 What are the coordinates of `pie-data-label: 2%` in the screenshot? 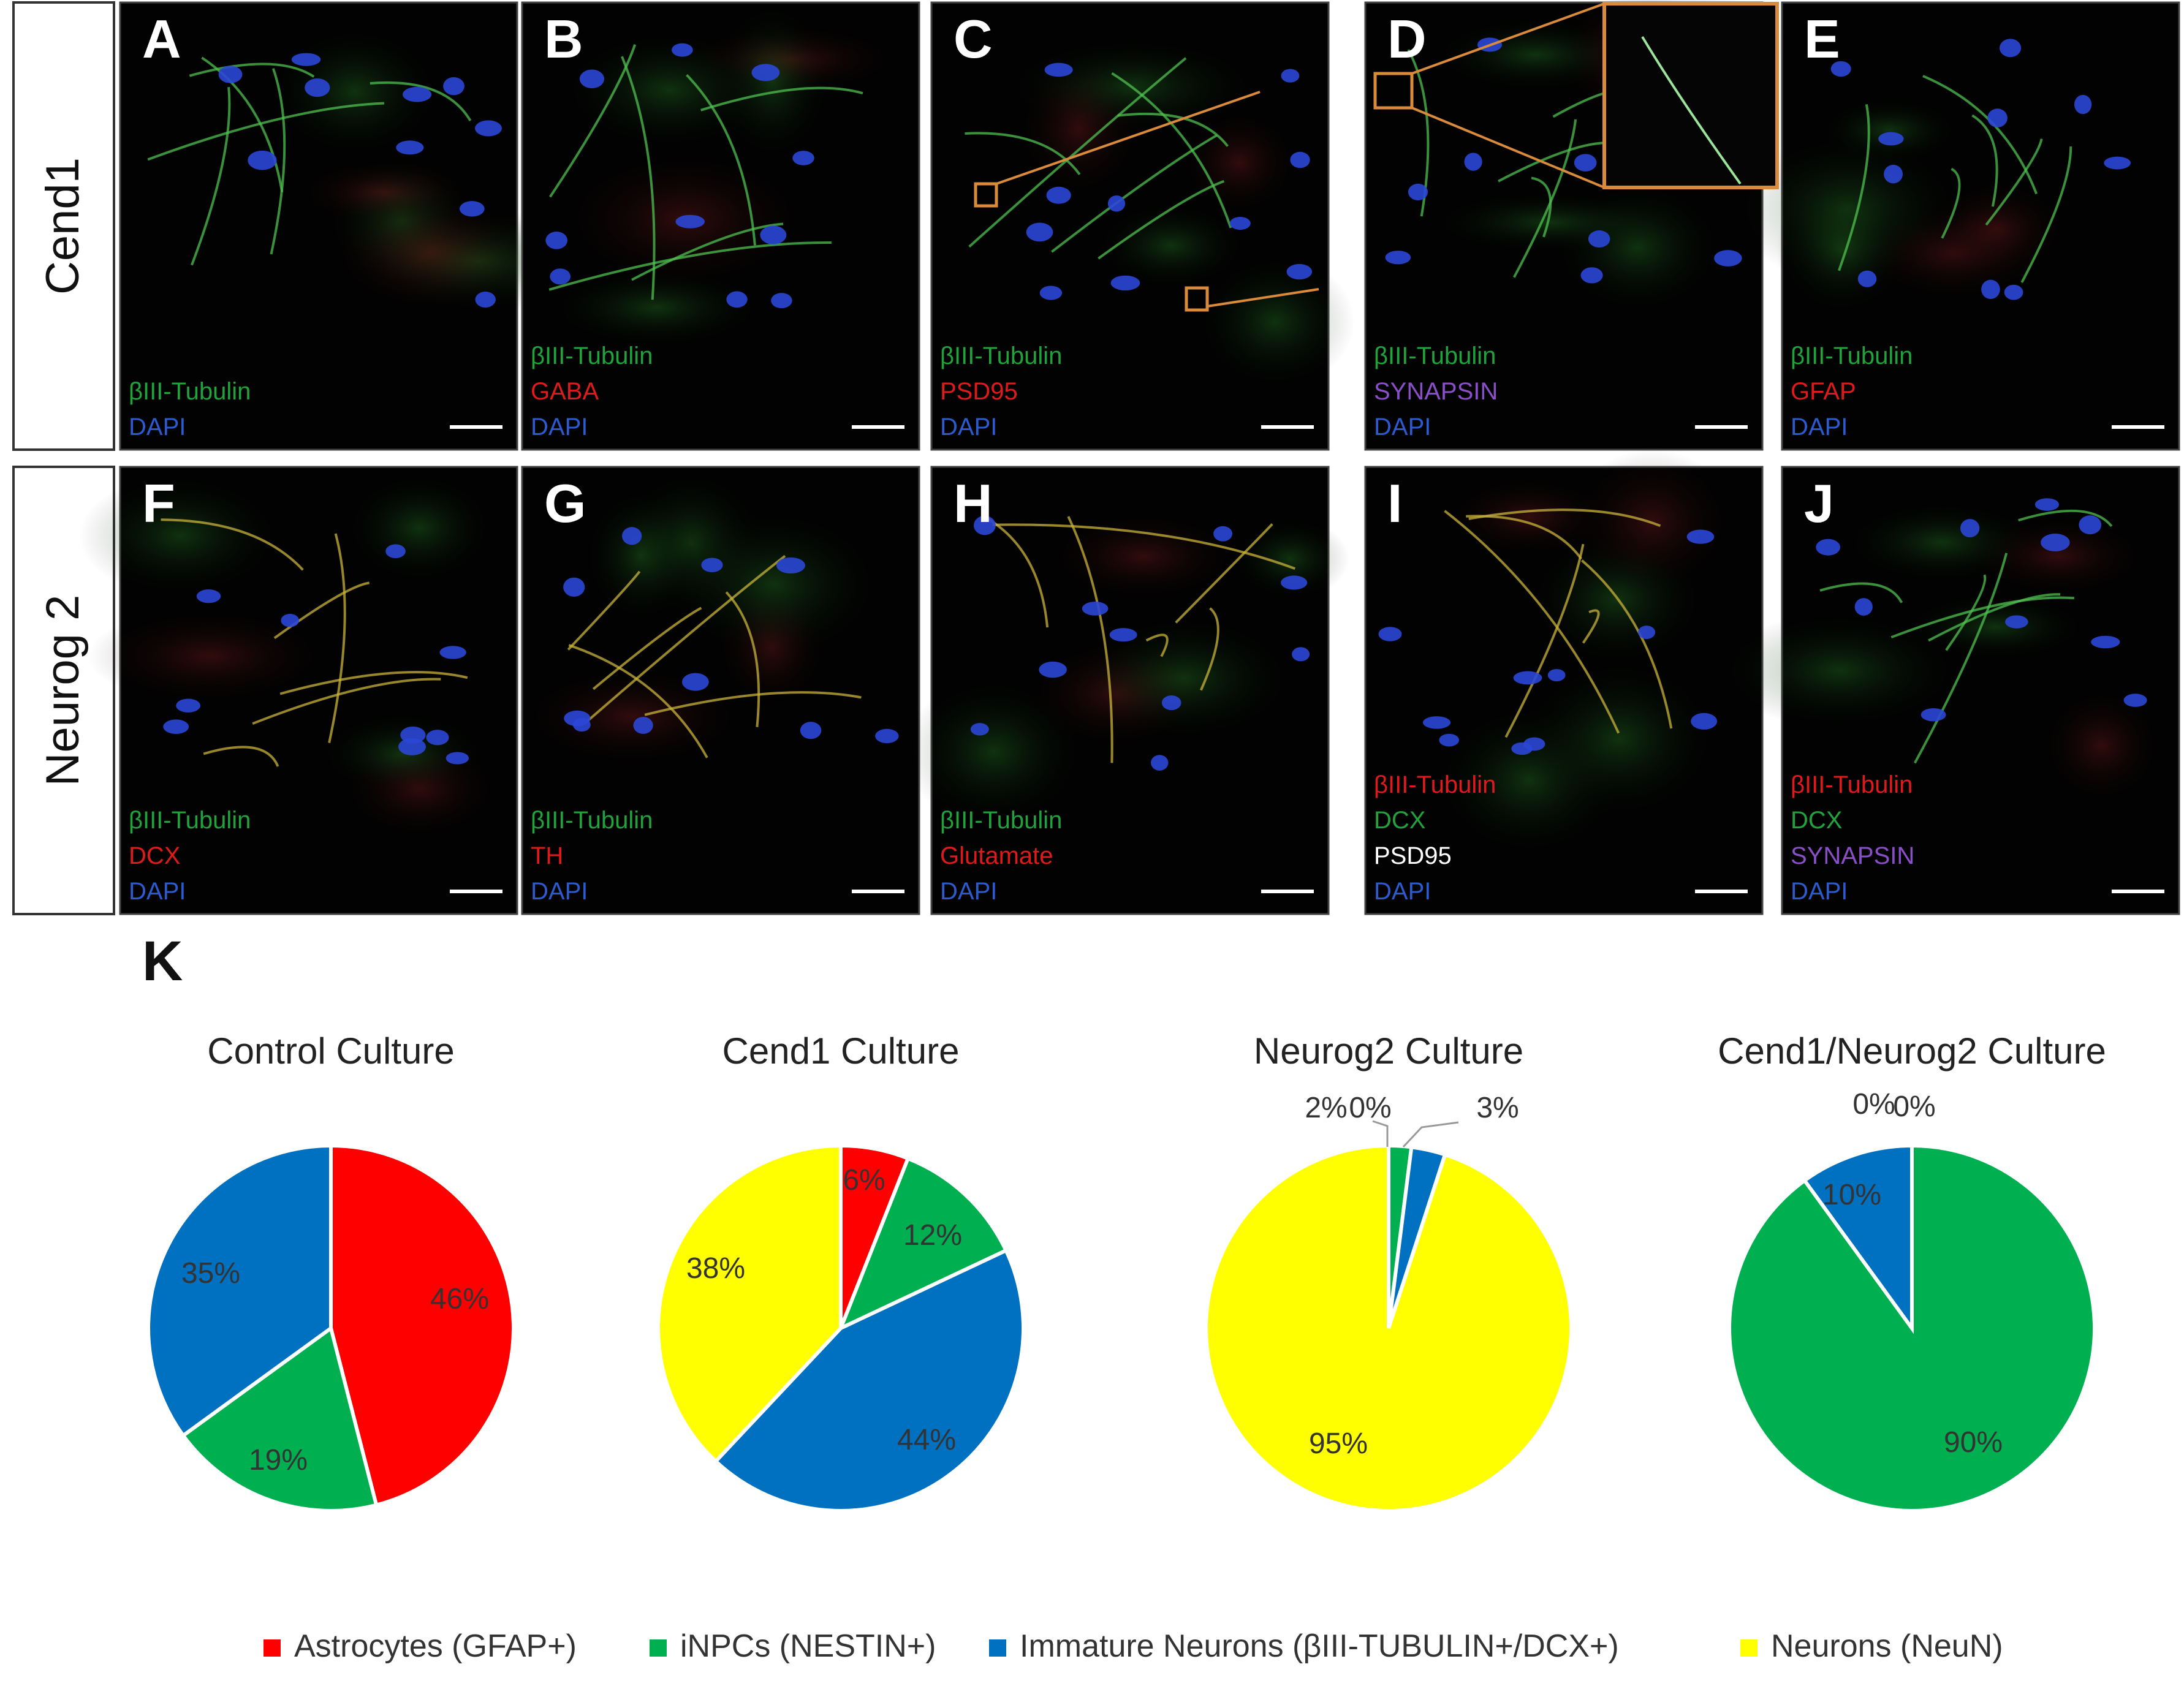 It's located at (1326, 1108).